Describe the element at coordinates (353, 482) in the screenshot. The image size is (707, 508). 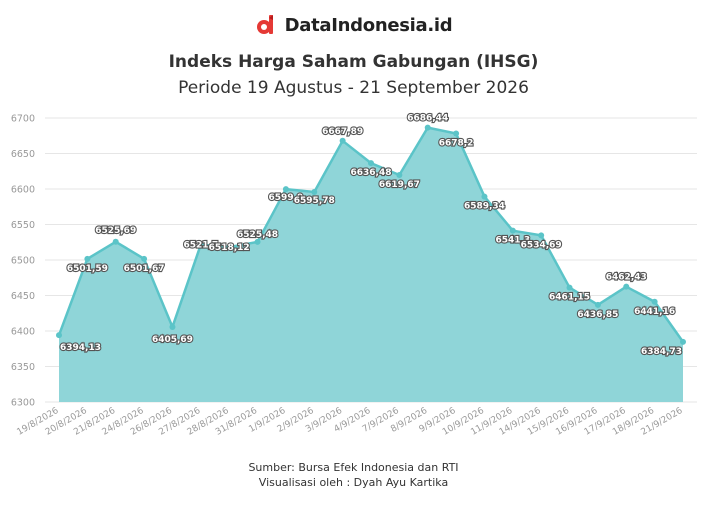
I see `credit-note: Visualisasi oleh : Dyah Ayu Kartika` at that location.